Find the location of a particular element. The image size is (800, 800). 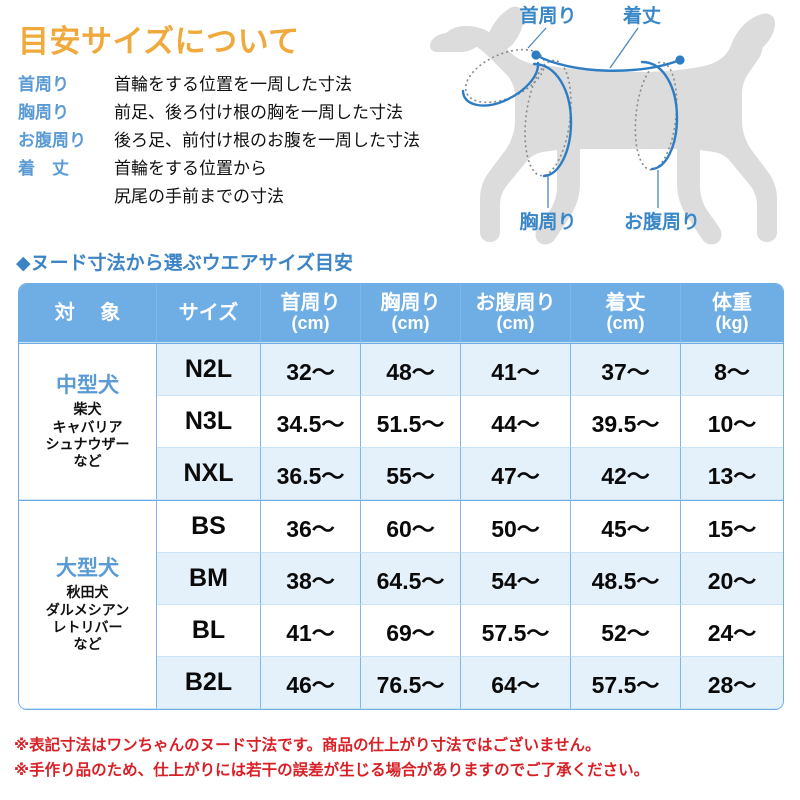

neck-cell: 36.5～ is located at coordinates (311, 474).